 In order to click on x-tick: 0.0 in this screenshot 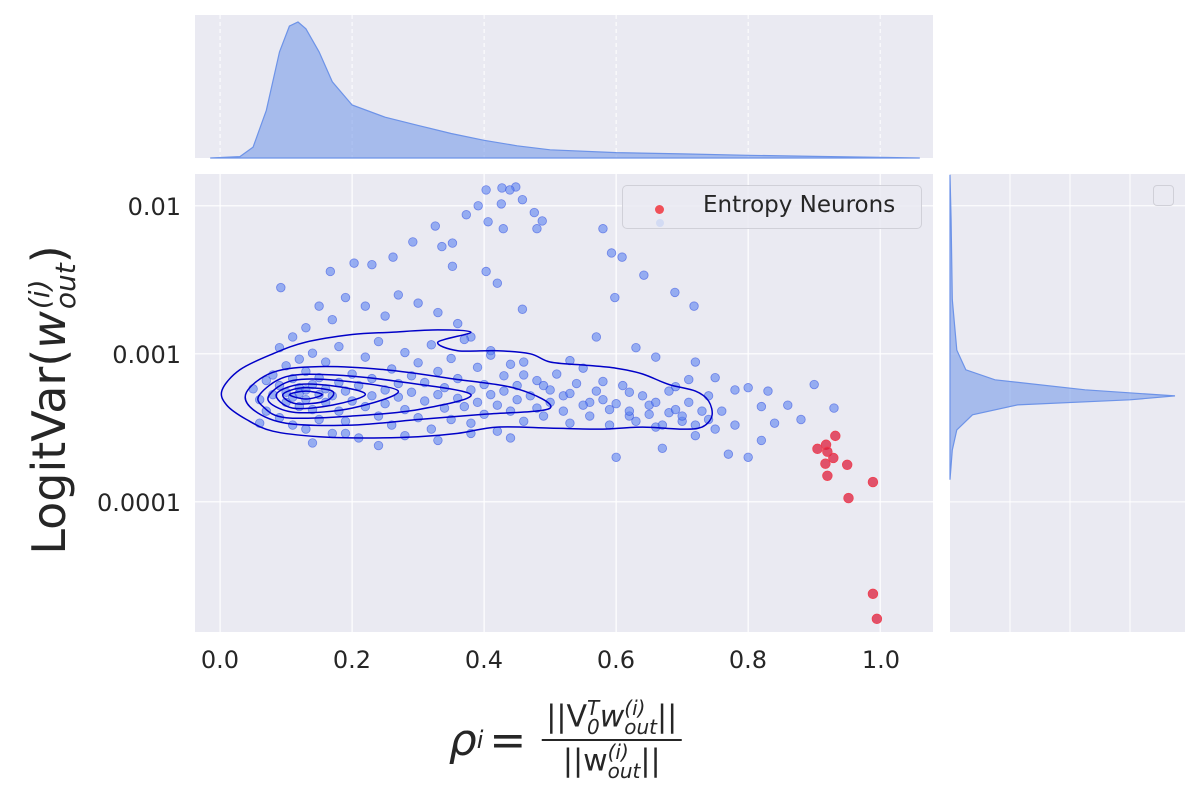, I will do `click(220, 660)`.